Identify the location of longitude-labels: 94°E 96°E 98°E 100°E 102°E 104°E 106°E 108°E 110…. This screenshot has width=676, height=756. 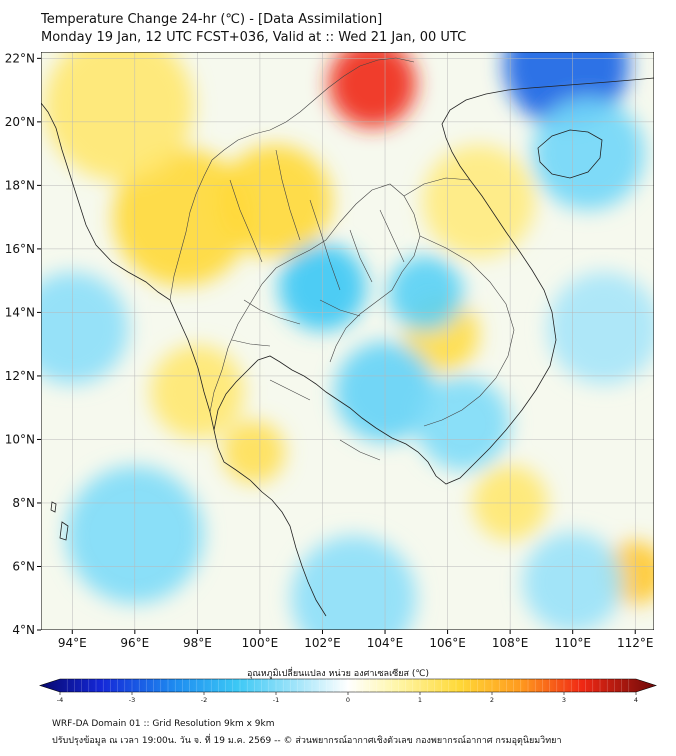
(356, 640).